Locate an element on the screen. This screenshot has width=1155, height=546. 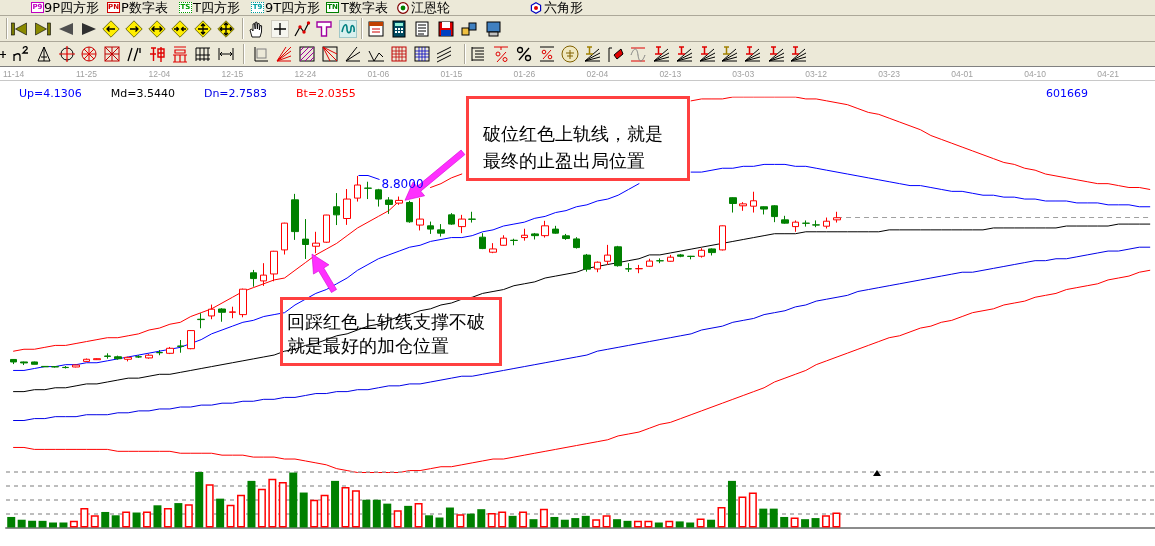
x-tick-label: 02-04 is located at coordinates (597, 74).